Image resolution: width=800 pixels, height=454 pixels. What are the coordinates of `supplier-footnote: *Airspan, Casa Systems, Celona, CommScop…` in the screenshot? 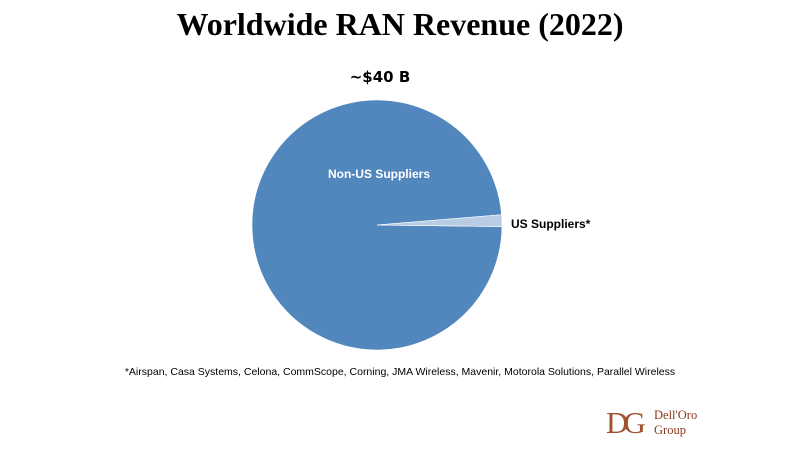 It's located at (400, 372).